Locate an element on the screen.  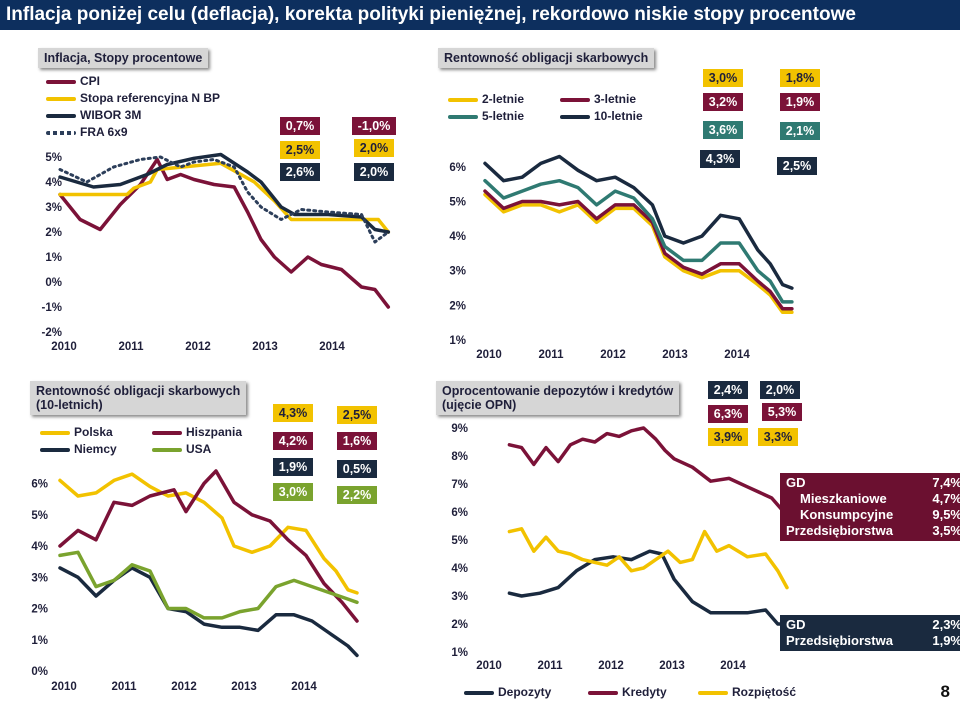
legend-item-hiszpania: Hiszpania is located at coordinates (197, 432).